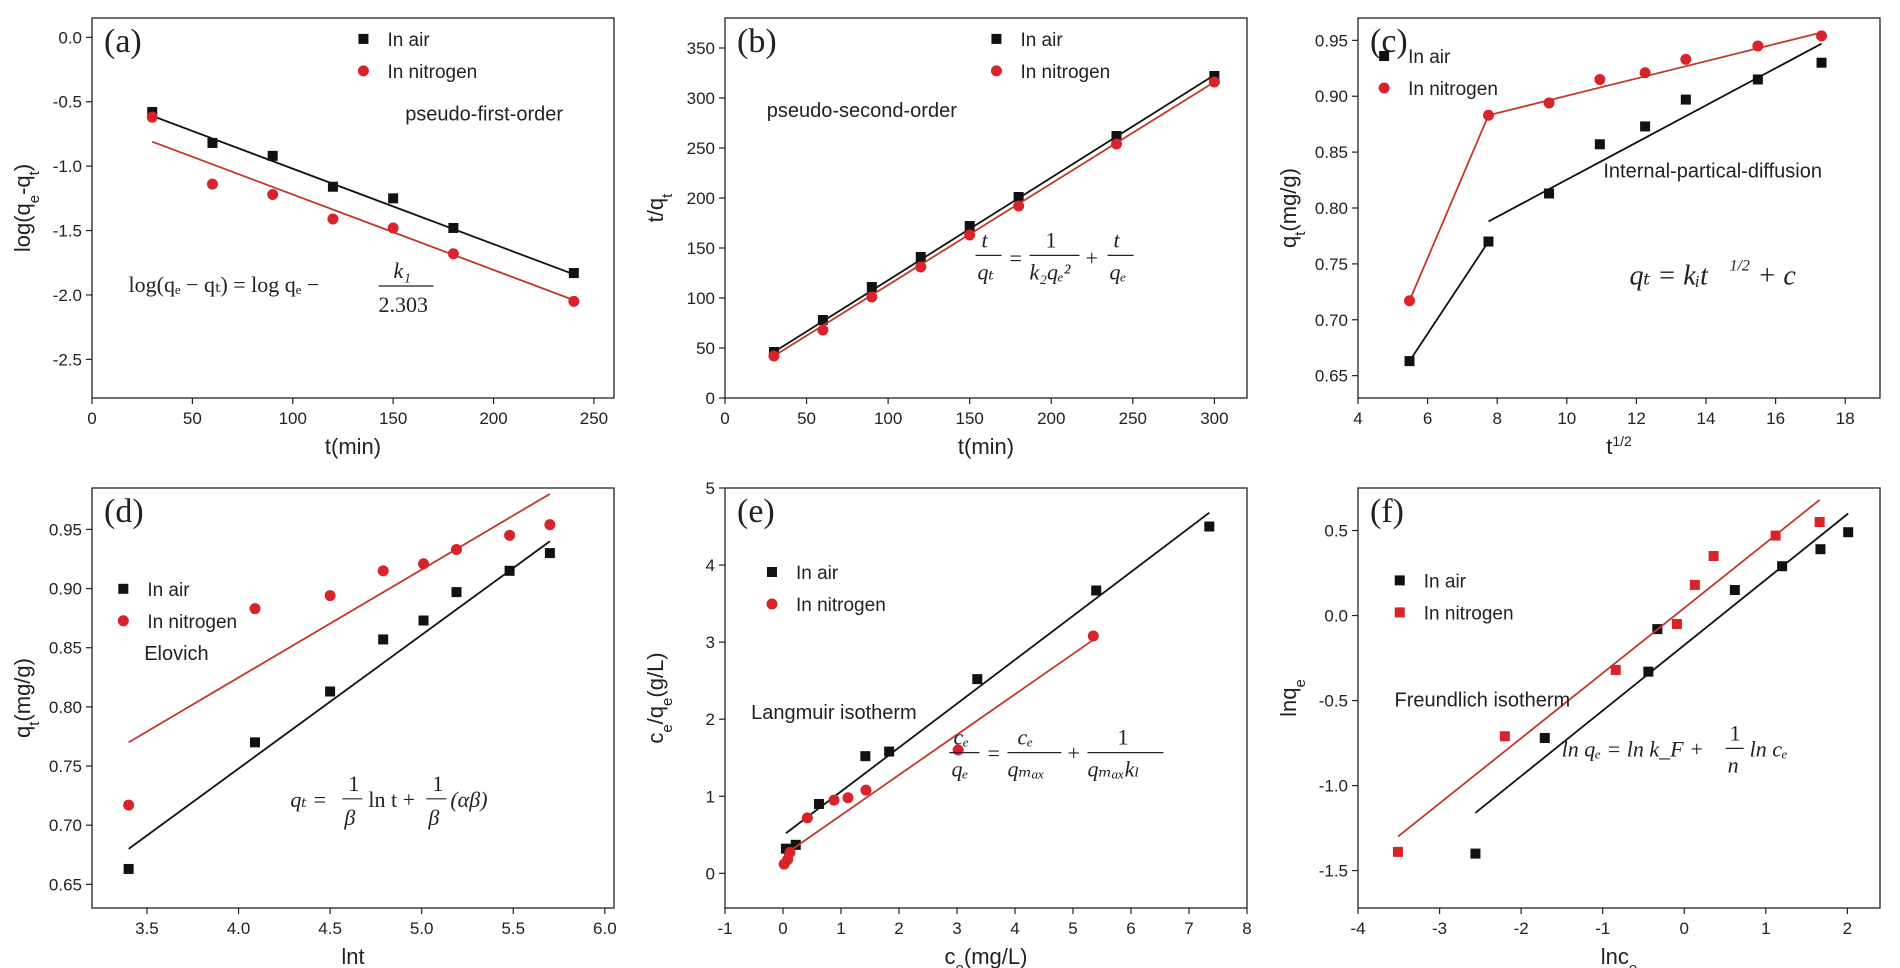 Image resolution: width=1900 pixels, height=968 pixels. I want to click on y-tick-label: 200, so click(701, 198).